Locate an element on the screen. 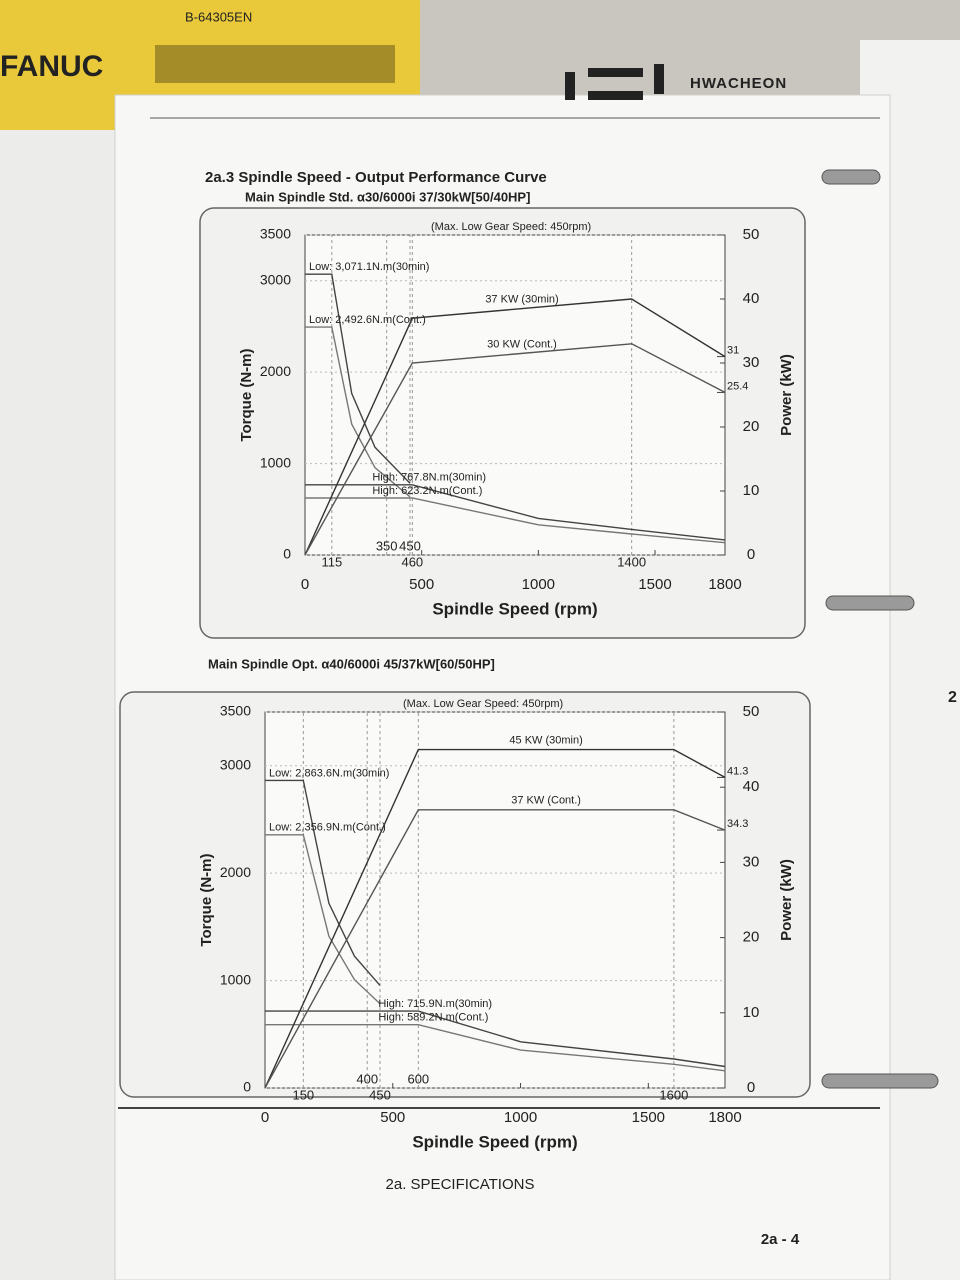 The width and height of the screenshot is (960, 1280). series-label: High: 715.9N.m(30min) is located at coordinates (435, 1004).